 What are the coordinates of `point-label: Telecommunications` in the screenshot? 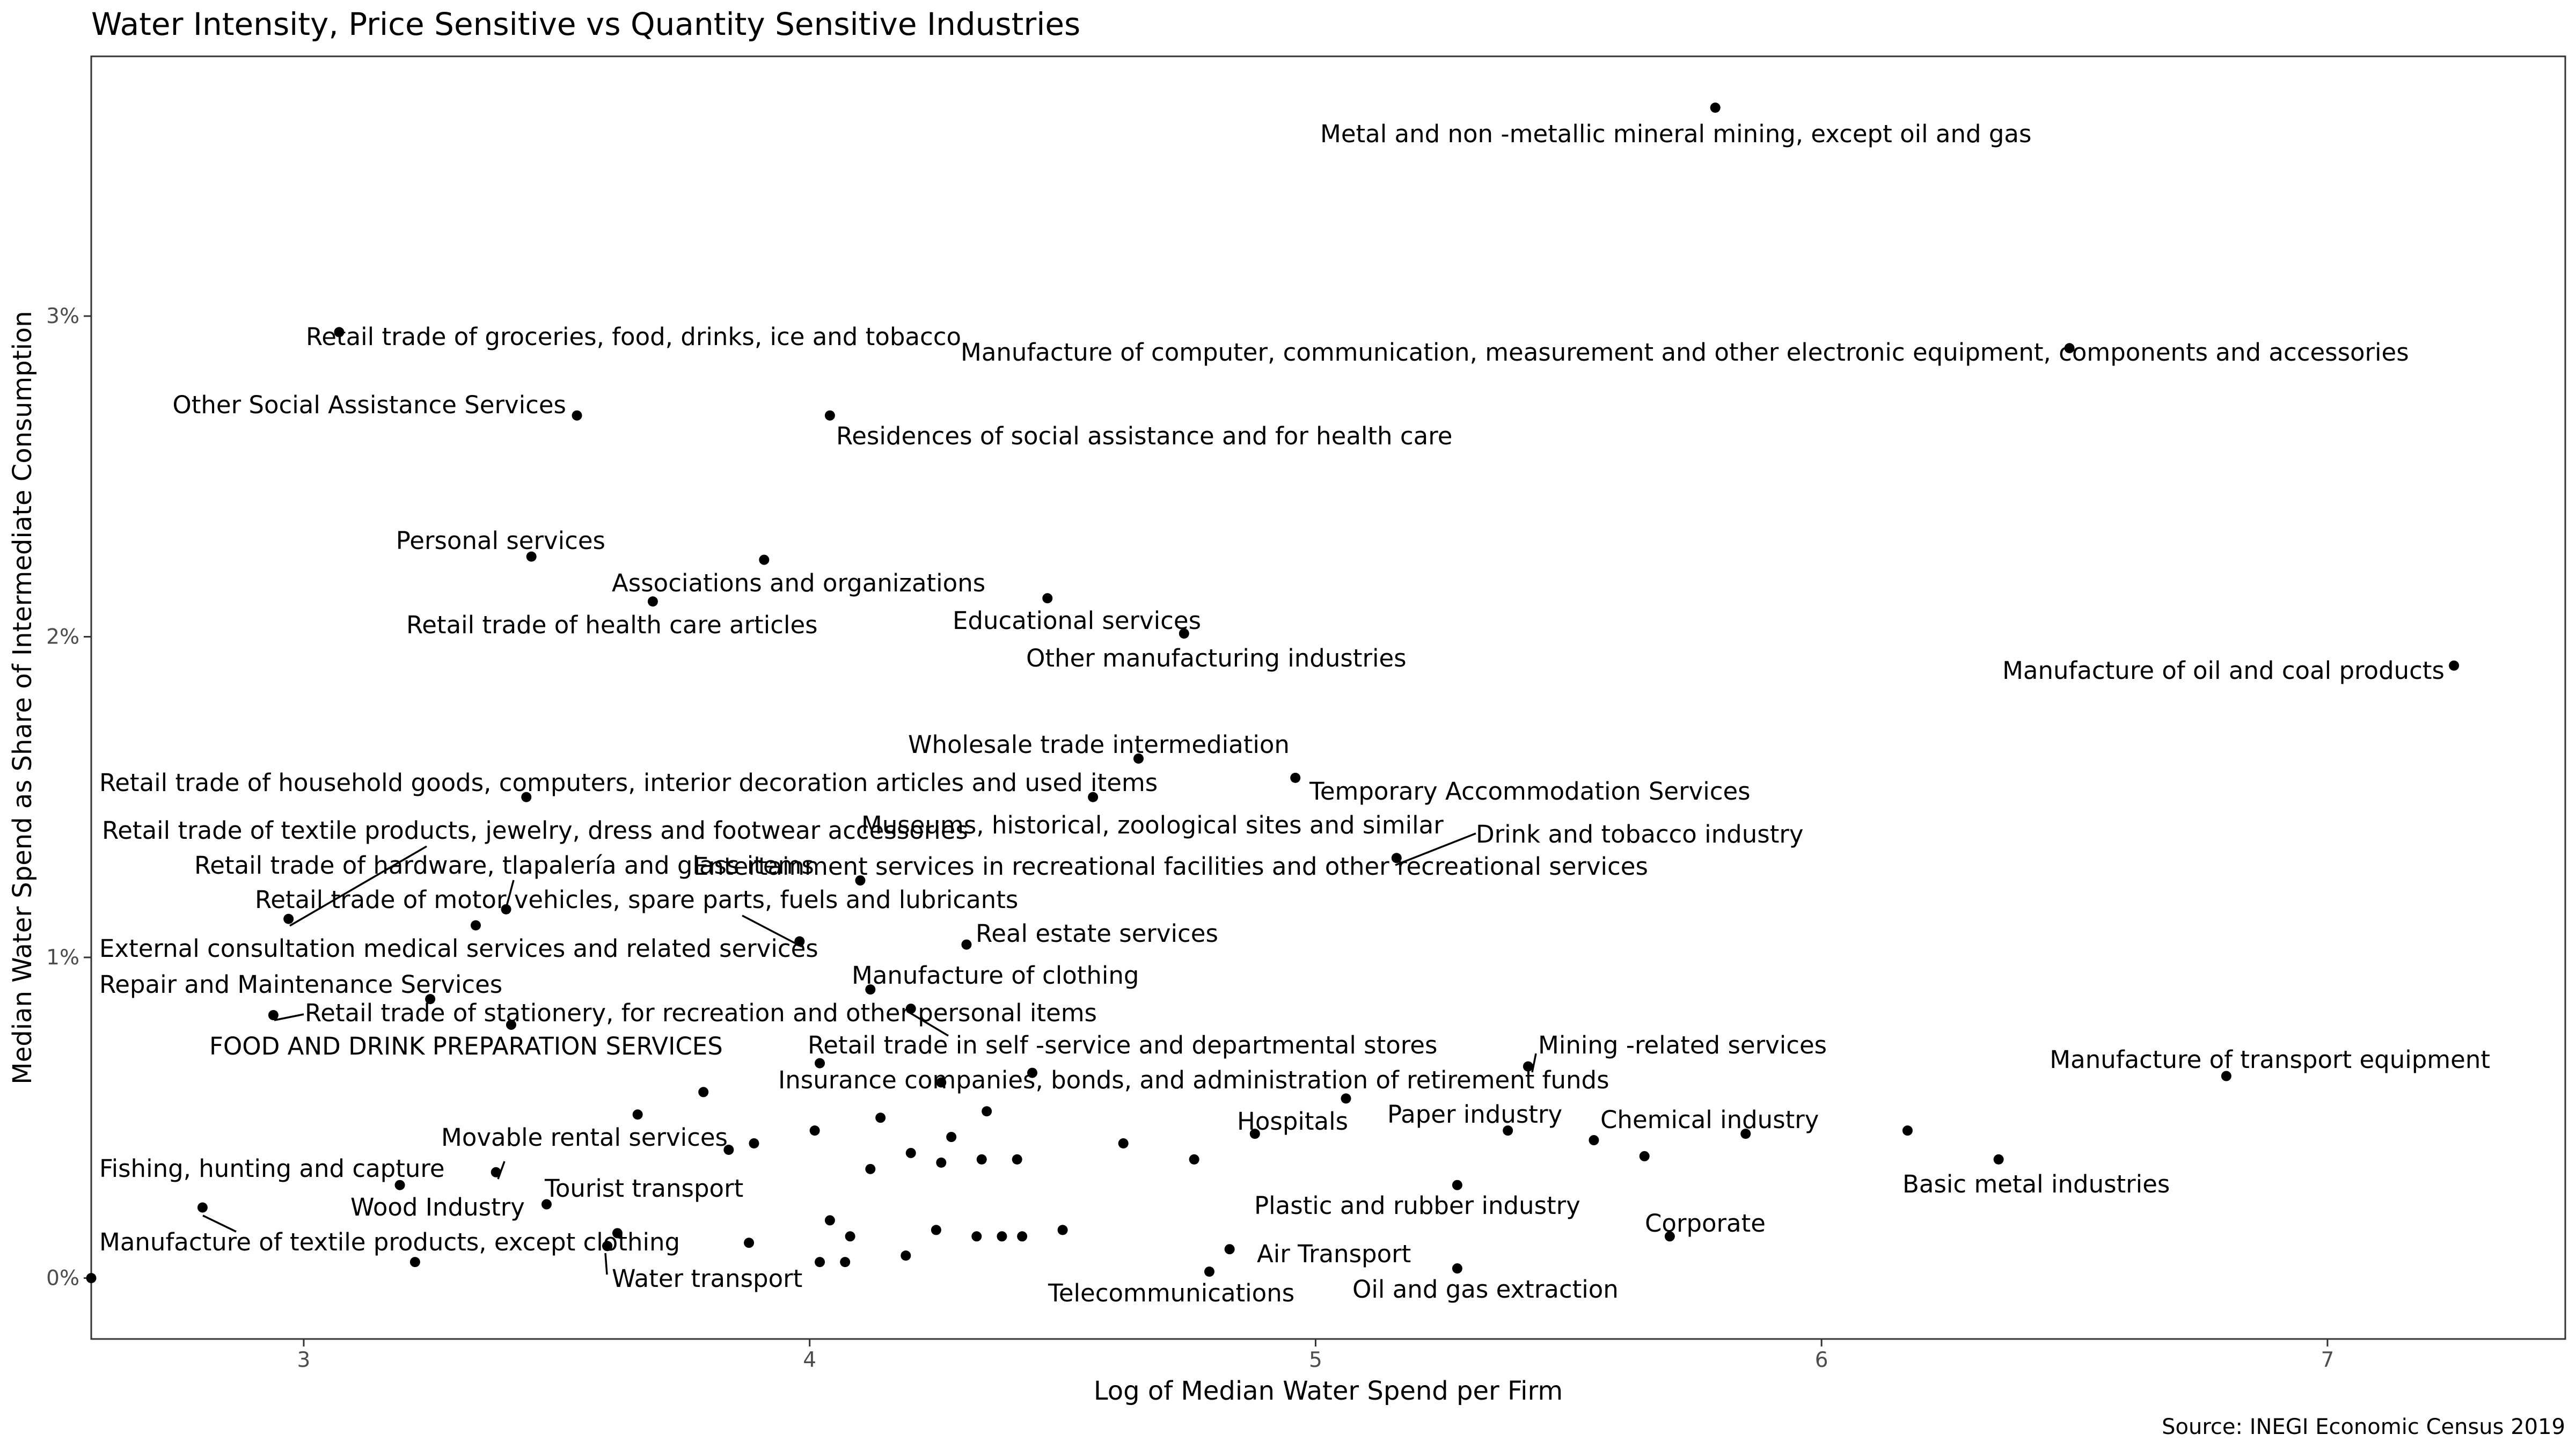 It's located at (1171, 1293).